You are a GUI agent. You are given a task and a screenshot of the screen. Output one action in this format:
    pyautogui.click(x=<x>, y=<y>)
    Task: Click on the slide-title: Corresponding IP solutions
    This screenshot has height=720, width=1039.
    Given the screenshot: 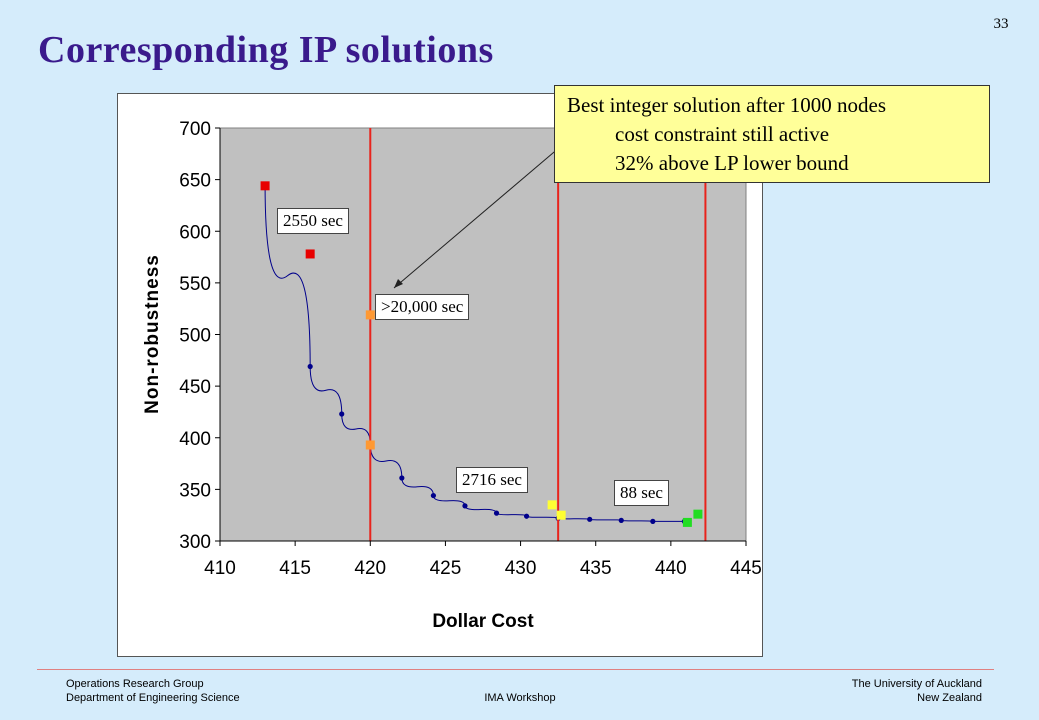 What is the action you would take?
    pyautogui.click(x=266, y=50)
    